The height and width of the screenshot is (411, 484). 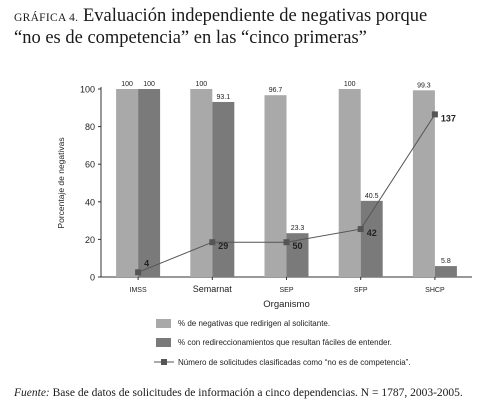 I want to click on y-tick-label: 20, so click(x=90, y=240).